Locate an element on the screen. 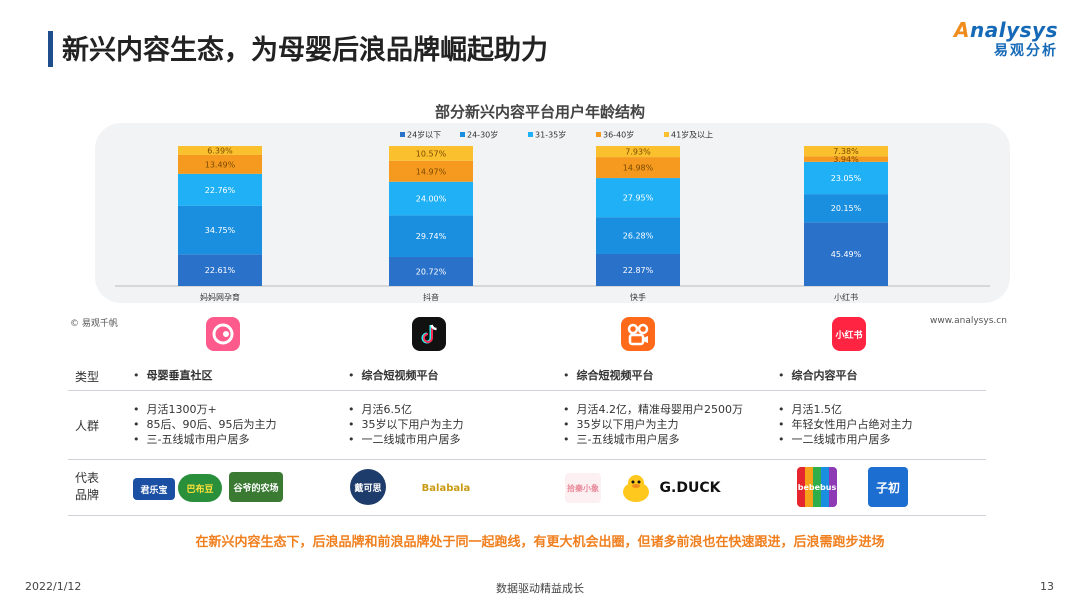 This screenshot has width=1080, height=607. bar-value-label: 34.75% is located at coordinates (220, 230).